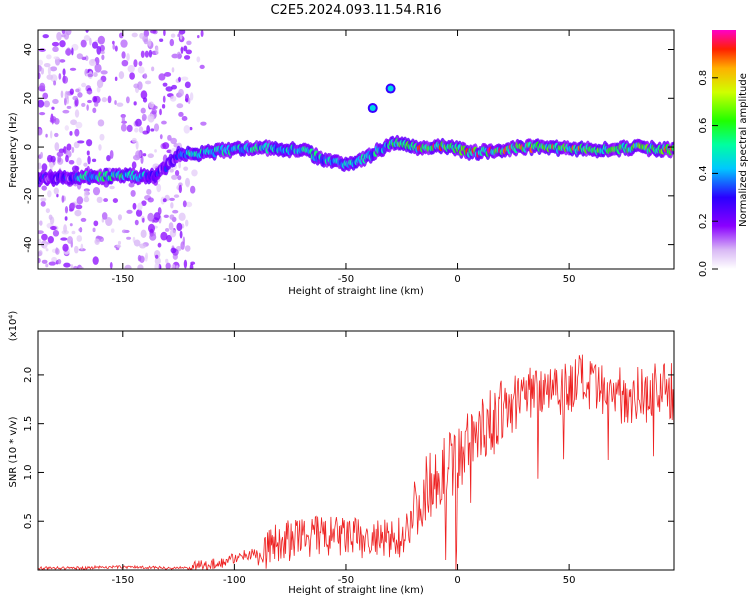 The image size is (750, 600). What do you see at coordinates (672, 148) in the screenshot?
I see `spectrogram-ridge-cell` at bounding box center [672, 148].